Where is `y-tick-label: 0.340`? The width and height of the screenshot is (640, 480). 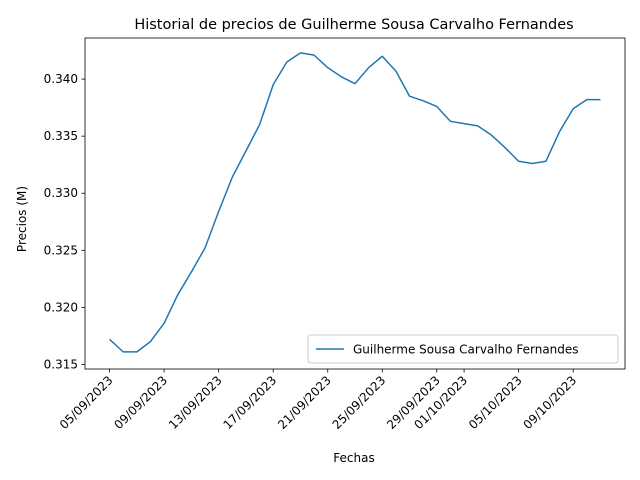 y-tick-label: 0.340 is located at coordinates (61, 79).